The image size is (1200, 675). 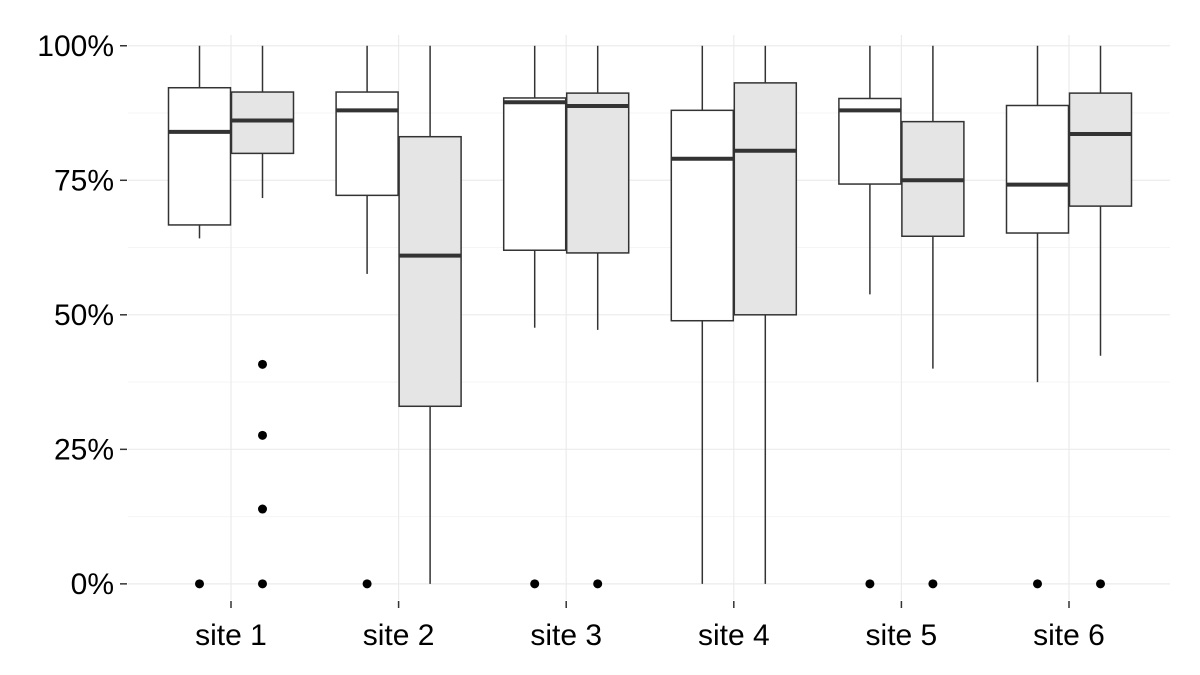 I want to click on y-tick-label: 0%, so click(x=92, y=584).